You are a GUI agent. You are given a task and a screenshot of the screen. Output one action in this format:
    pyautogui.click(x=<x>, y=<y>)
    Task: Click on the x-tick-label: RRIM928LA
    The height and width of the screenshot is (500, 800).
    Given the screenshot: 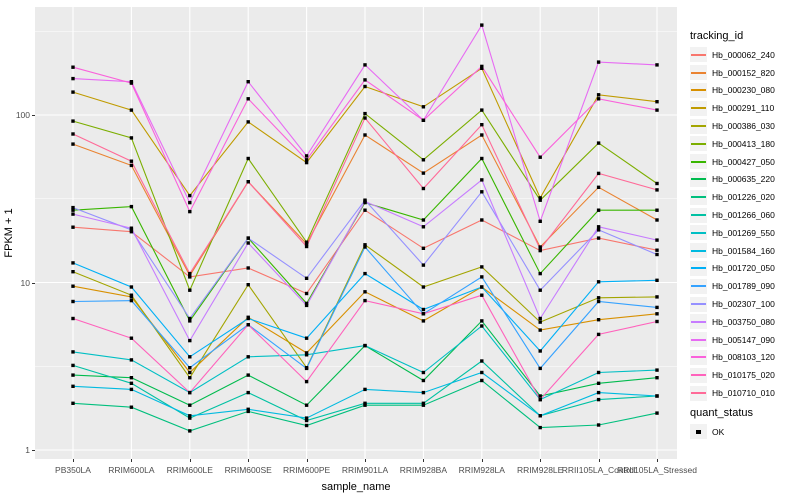 What is the action you would take?
    pyautogui.click(x=481, y=470)
    